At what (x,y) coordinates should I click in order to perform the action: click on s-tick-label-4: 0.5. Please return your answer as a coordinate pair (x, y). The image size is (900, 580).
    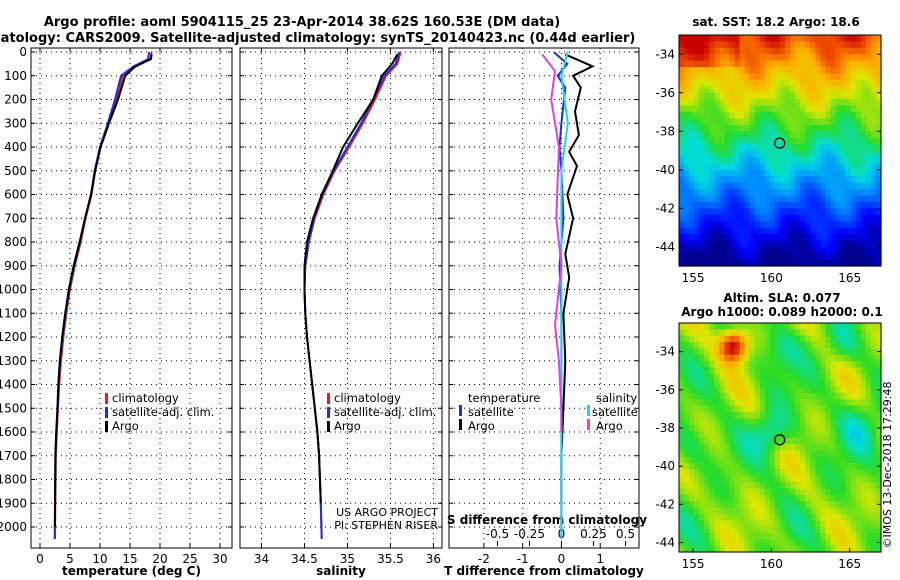
    Looking at the image, I should click on (625, 534).